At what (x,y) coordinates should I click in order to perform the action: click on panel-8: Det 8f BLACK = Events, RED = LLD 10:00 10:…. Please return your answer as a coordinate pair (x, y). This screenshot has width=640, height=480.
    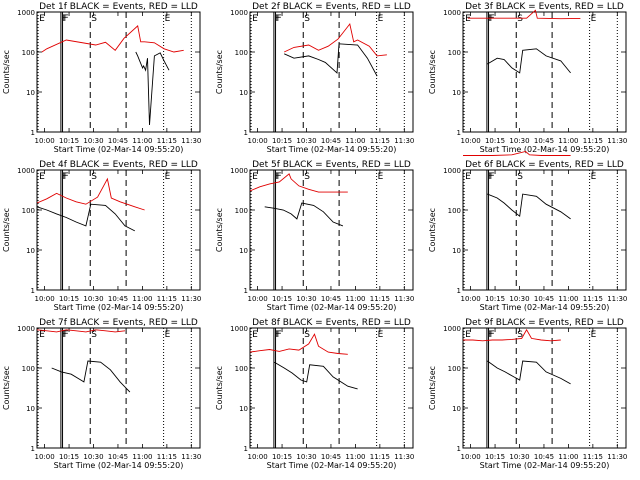
    Looking at the image, I should click on (314, 394).